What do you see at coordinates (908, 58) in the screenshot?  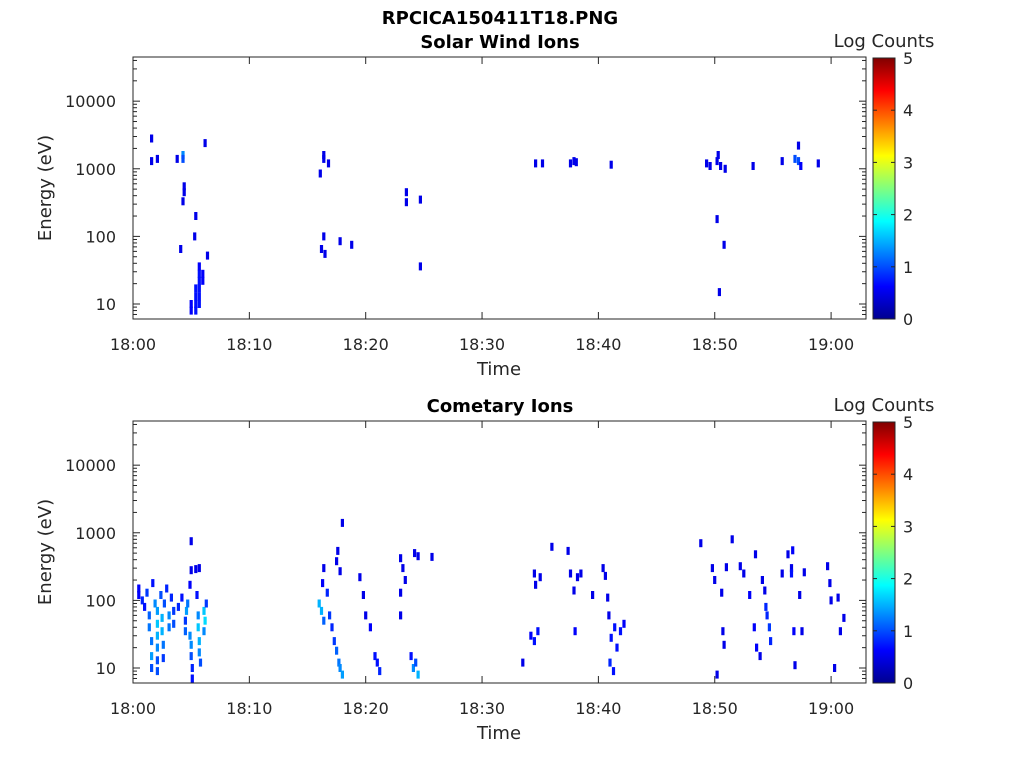 I see `colorbar-tick-label: 5` at bounding box center [908, 58].